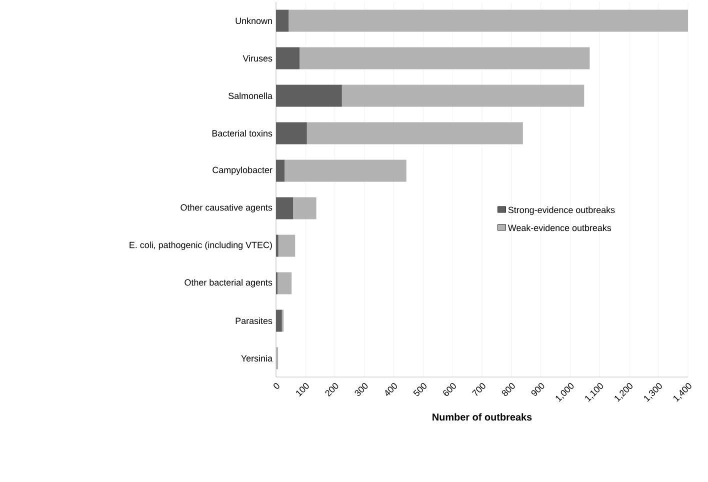 Image resolution: width=708 pixels, height=482 pixels. Describe the element at coordinates (537, 389) in the screenshot. I see `x-tick-label: 900` at that location.